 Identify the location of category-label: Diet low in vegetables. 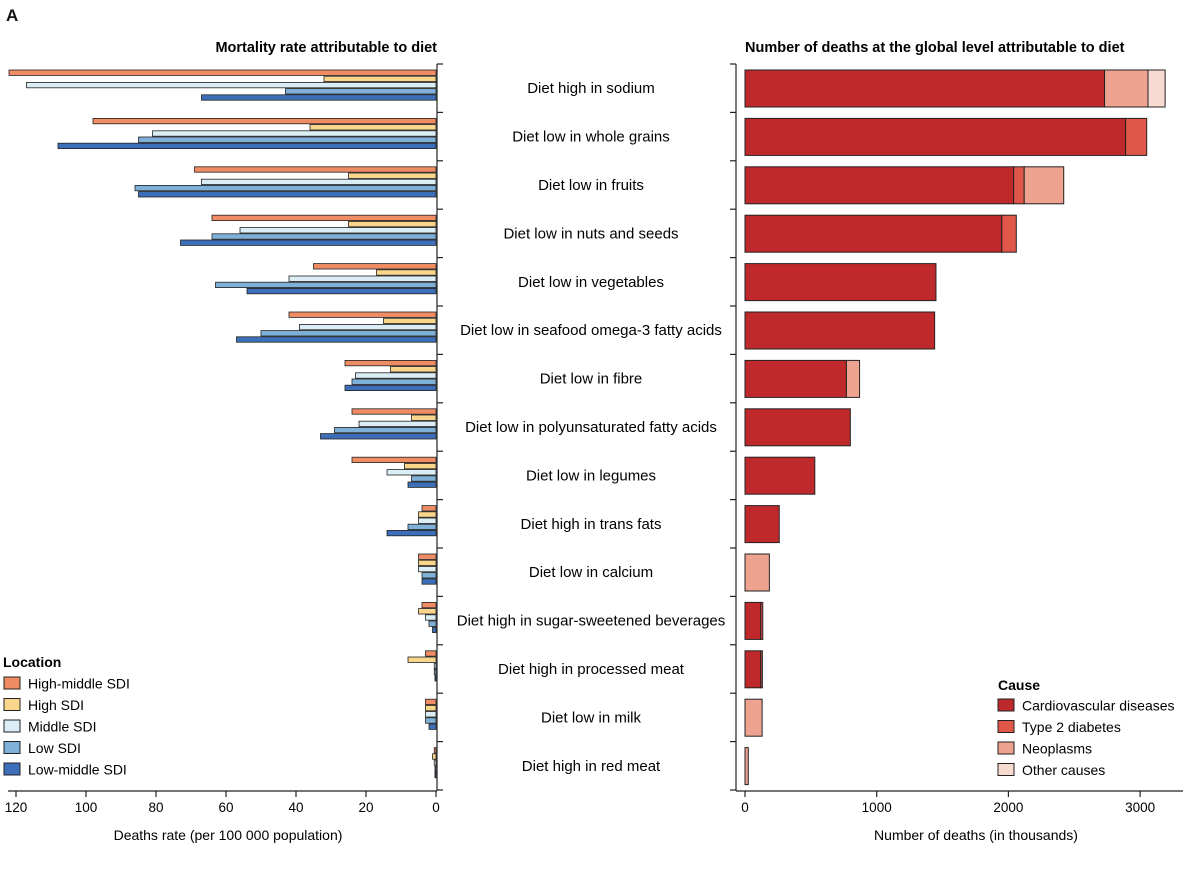
(591, 282).